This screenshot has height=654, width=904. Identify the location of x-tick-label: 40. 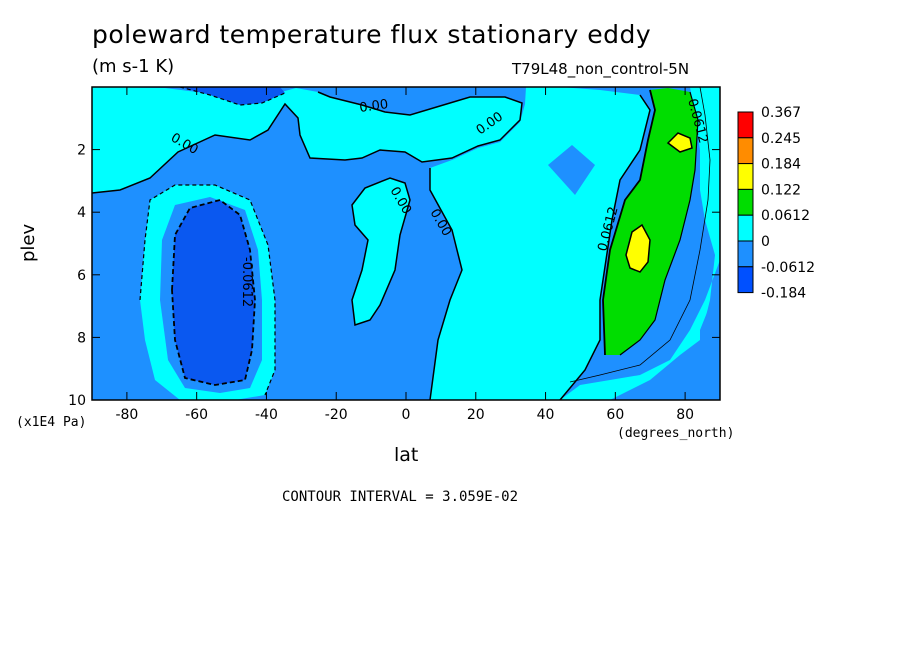
(546, 415).